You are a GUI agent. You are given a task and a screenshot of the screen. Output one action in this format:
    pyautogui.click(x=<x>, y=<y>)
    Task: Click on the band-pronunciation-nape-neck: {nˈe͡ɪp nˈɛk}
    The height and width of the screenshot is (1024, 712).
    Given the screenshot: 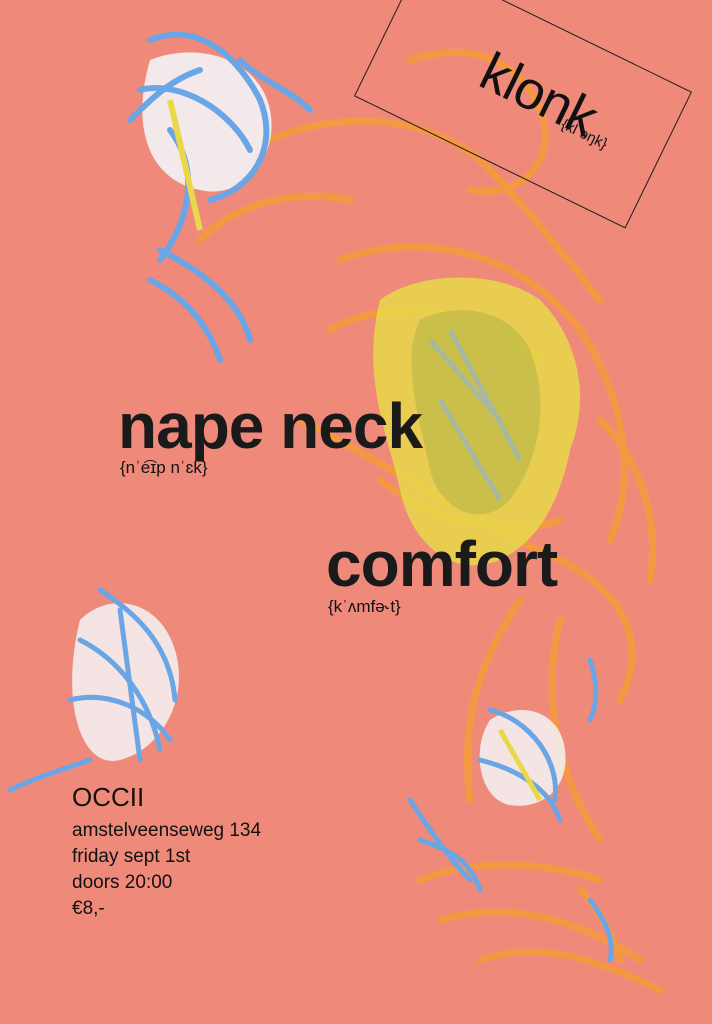 What is the action you would take?
    pyautogui.click(x=164, y=467)
    